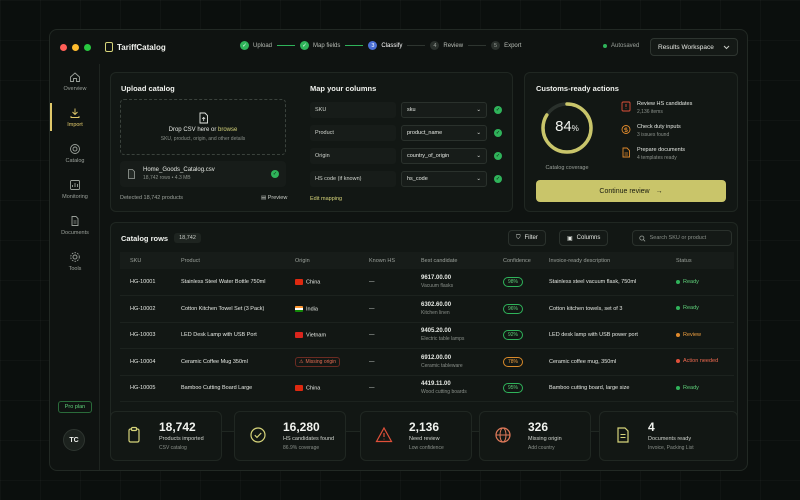  Describe the element at coordinates (131, 174) in the screenshot. I see `file-icon` at that location.